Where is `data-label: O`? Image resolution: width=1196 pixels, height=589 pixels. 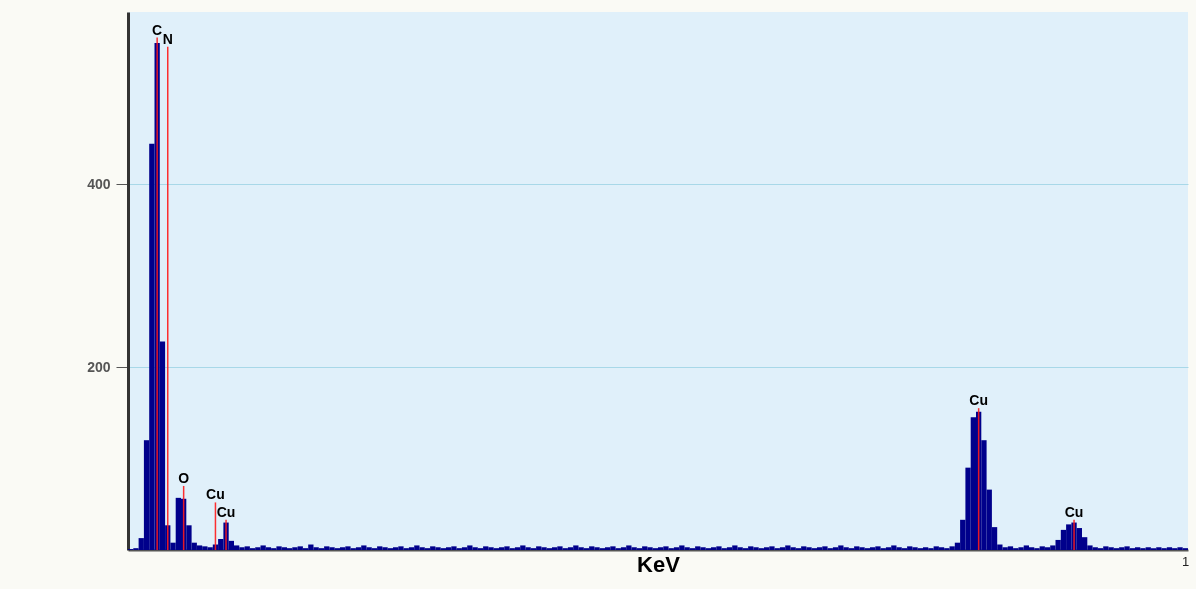
data-label: O is located at coordinates (184, 477).